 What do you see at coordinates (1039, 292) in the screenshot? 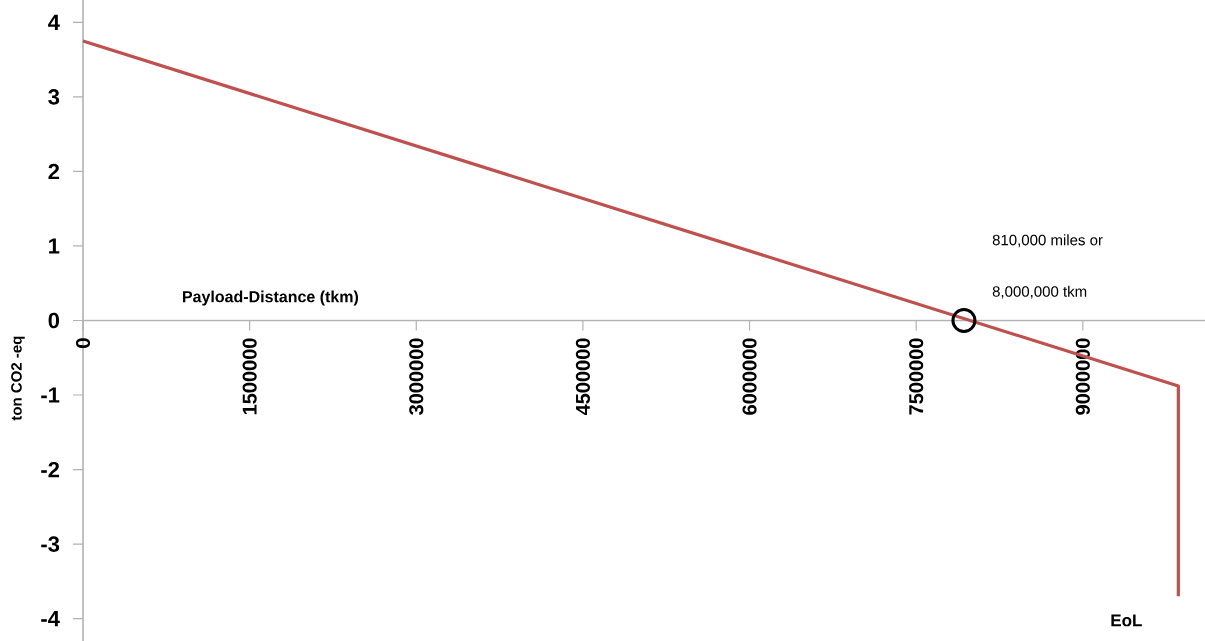
I see `annotation: 8,000,000 tkm` at bounding box center [1039, 292].